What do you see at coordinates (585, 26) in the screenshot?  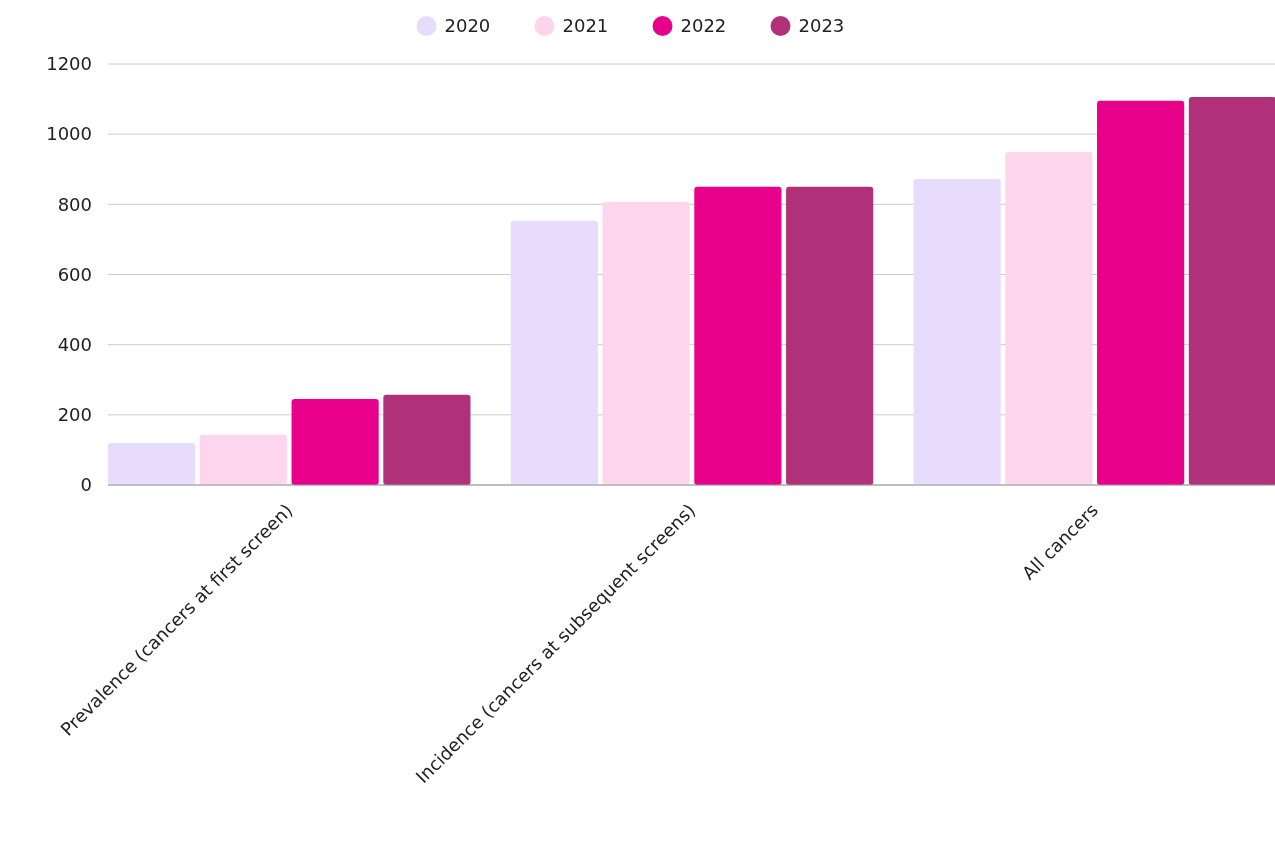 I see `legend-label: 2021` at bounding box center [585, 26].